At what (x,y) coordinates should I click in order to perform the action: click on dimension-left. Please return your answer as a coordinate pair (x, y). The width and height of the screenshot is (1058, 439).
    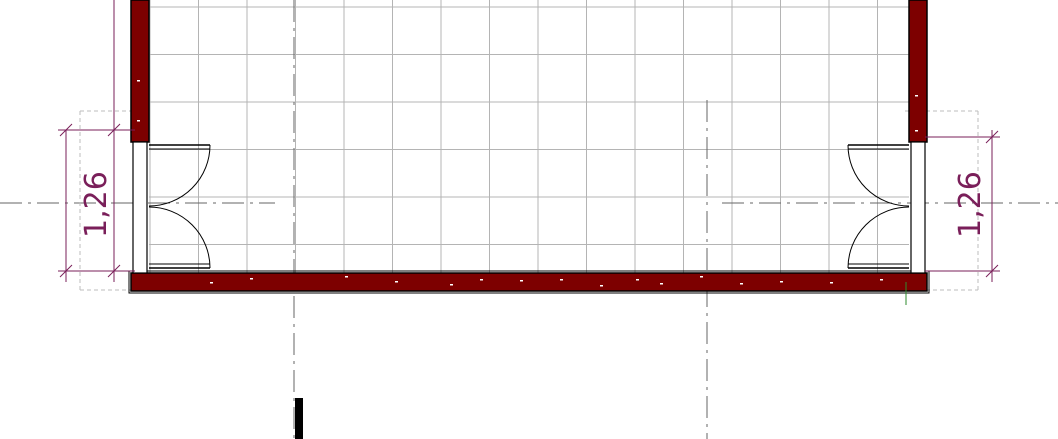
    Looking at the image, I should click on (96, 141).